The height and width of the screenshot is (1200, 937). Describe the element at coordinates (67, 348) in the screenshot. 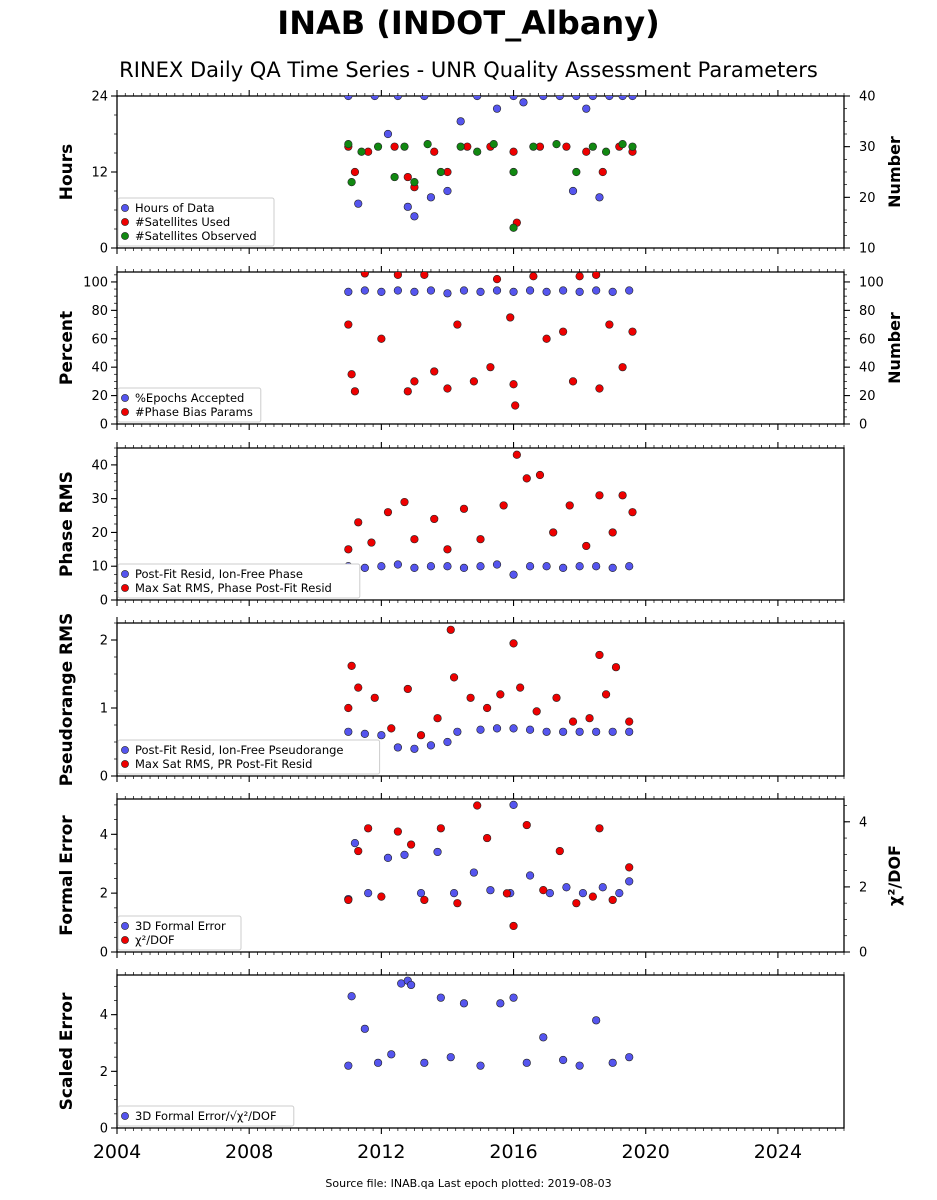

I see `y-axis-label: Percent` at that location.